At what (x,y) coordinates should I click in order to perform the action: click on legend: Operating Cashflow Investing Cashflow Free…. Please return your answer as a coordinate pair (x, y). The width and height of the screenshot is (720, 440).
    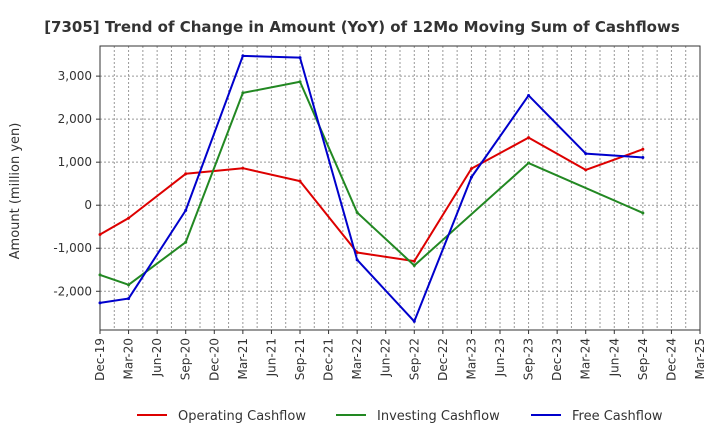
    Looking at the image, I should click on (400, 416).